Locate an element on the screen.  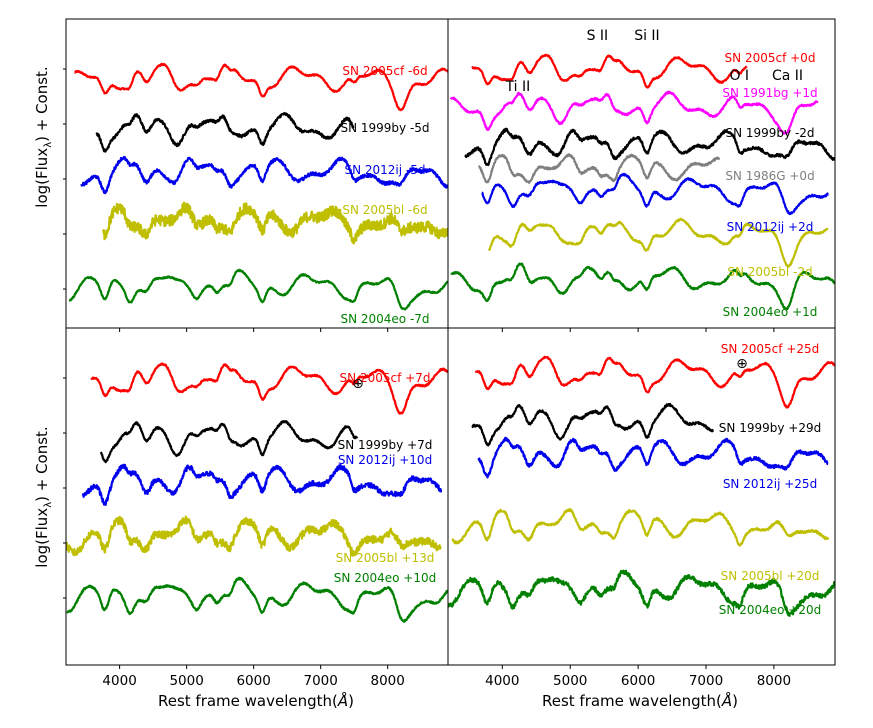
line-id-label: Si II is located at coordinates (646, 36).